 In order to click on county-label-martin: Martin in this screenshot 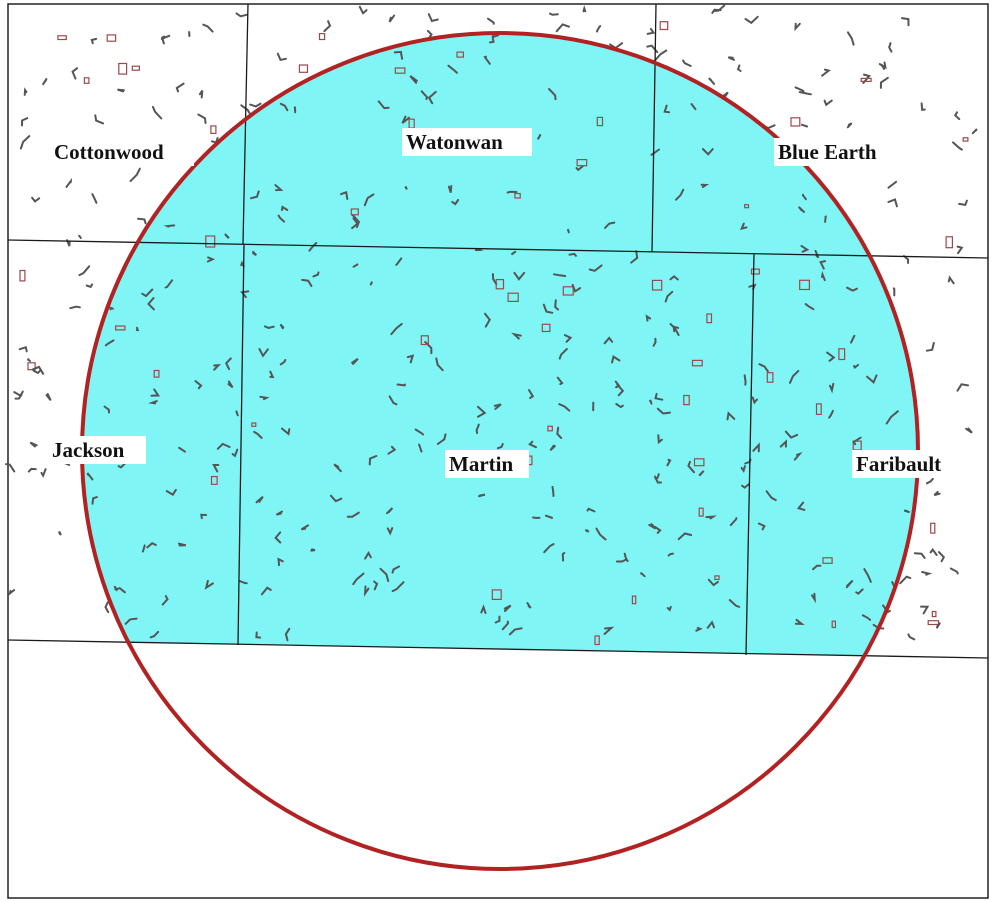, I will do `click(487, 464)`.